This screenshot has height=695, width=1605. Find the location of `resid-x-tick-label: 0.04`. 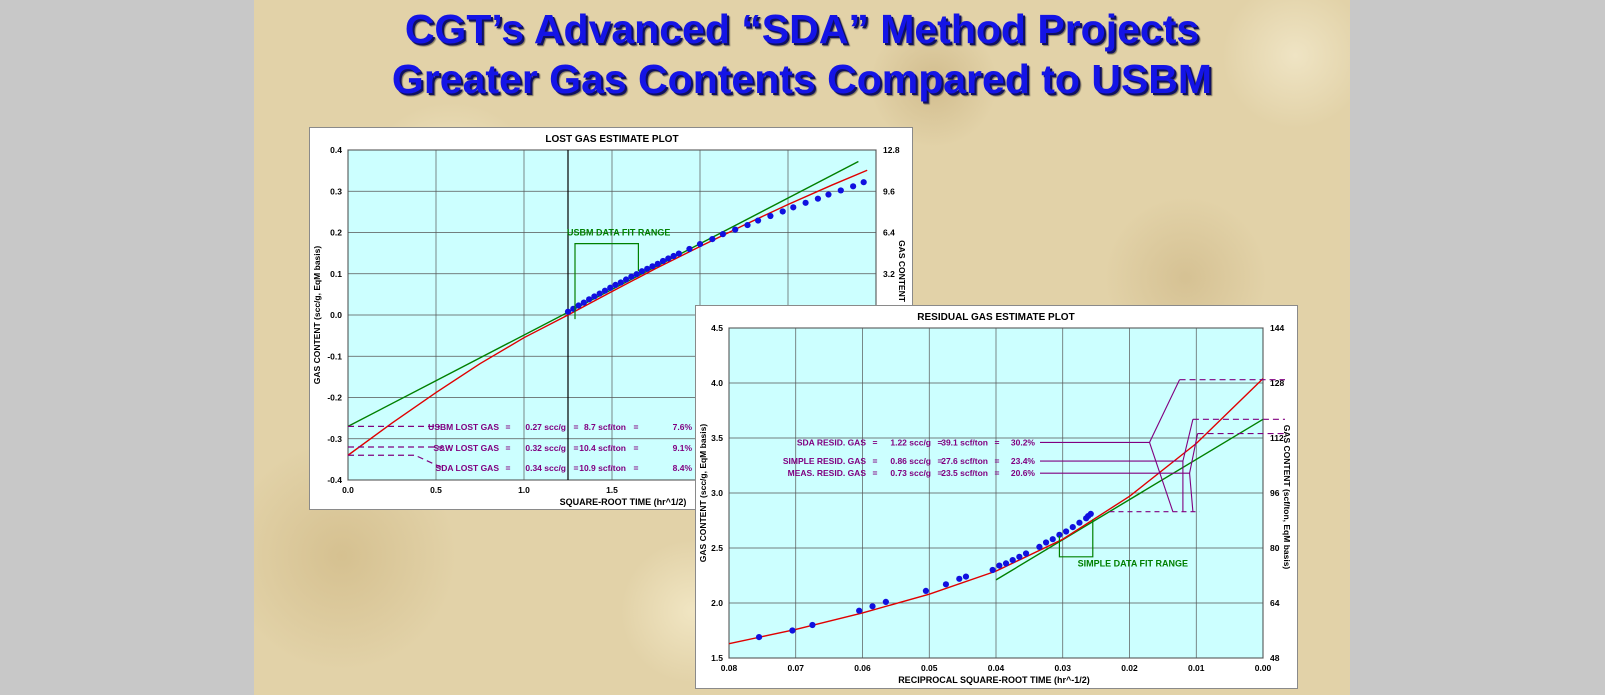

resid-x-tick-label: 0.04 is located at coordinates (996, 668).